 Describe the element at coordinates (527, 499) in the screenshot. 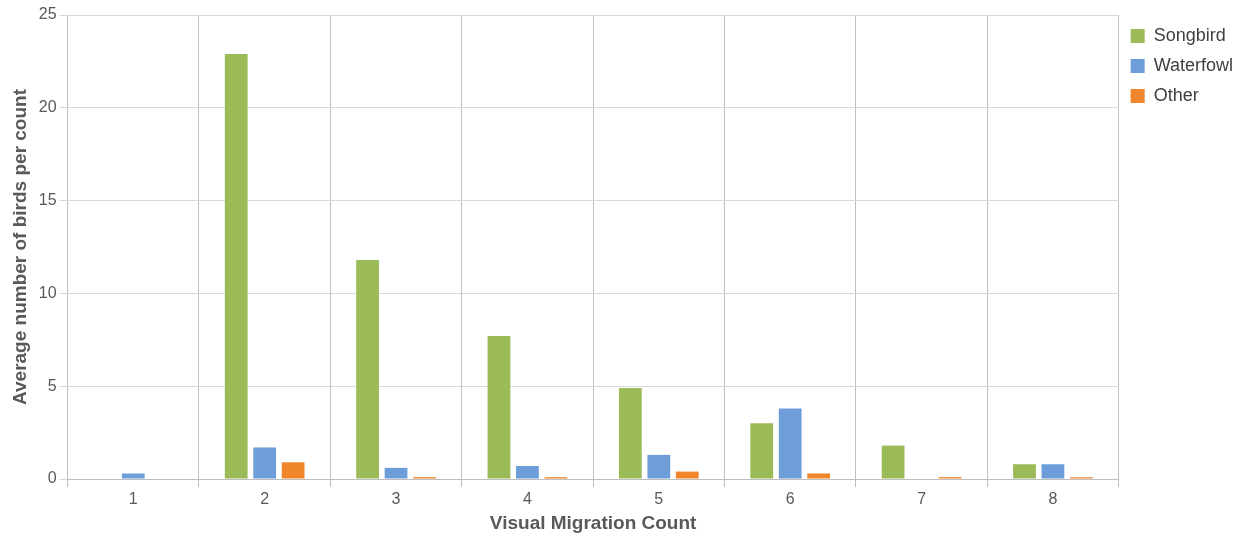

I see `x-tick-label: 4` at that location.